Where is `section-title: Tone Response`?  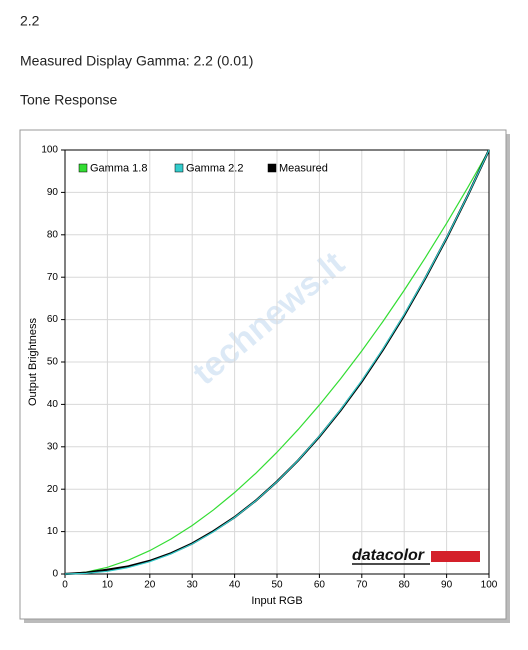
section-title: Tone Response is located at coordinates (69, 100).